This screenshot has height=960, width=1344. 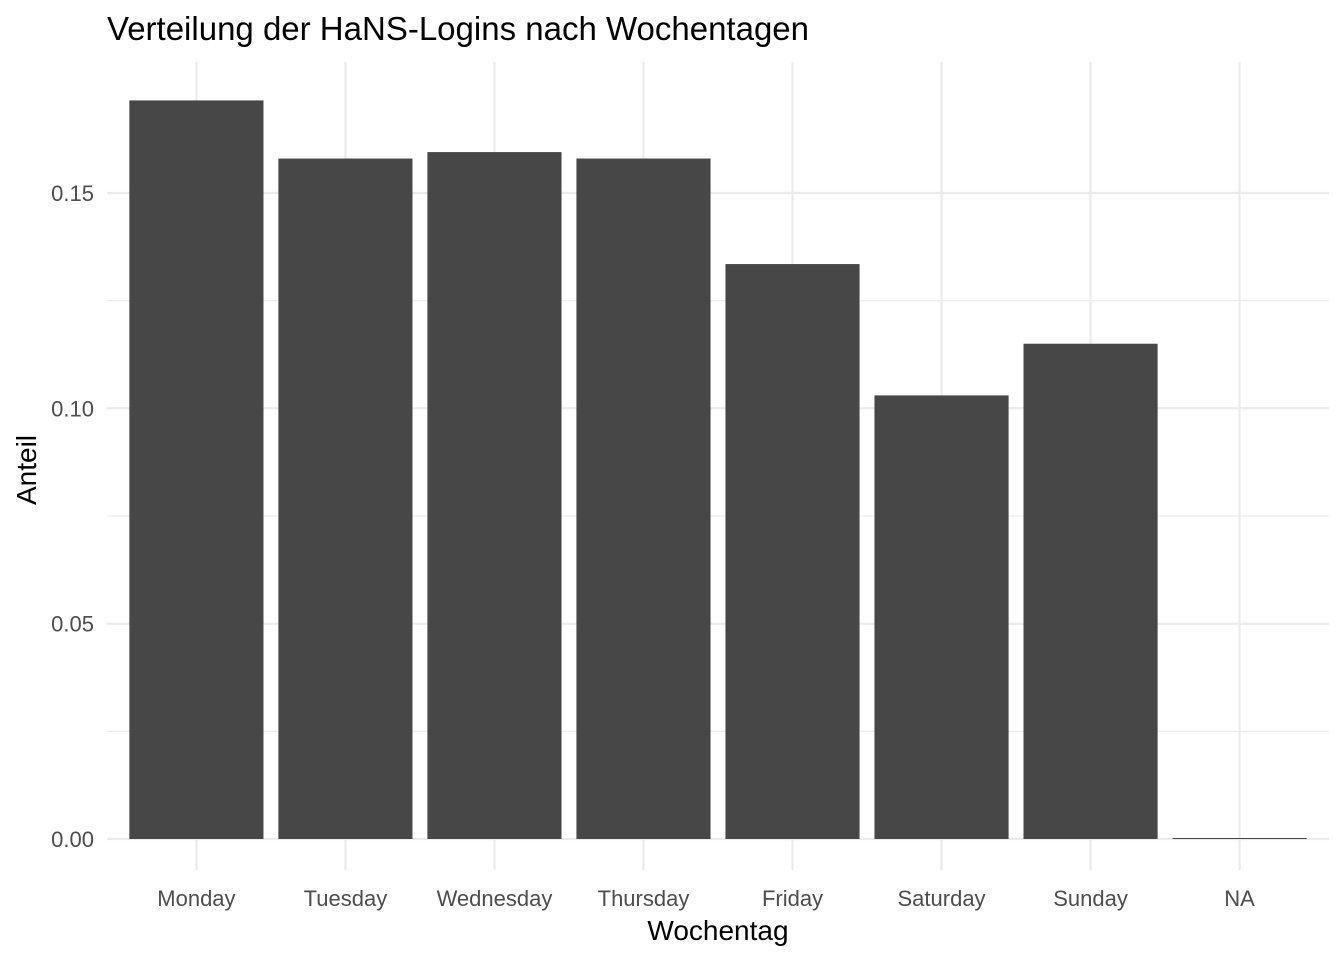 I want to click on x-tick-label-sunday: Sunday, so click(x=1090, y=898).